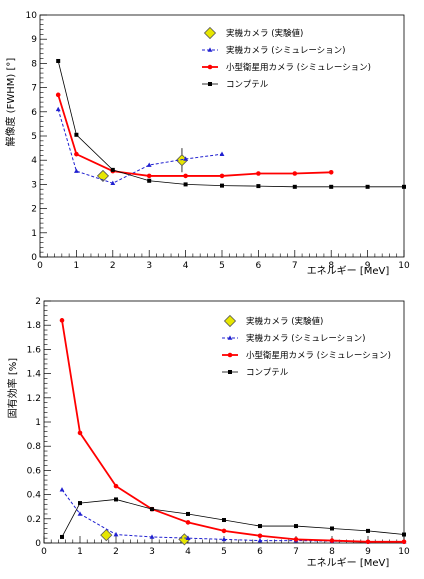 Image resolution: width=424 pixels, height=579 pixels. I want to click on x-tick-label: 3, so click(152, 552).